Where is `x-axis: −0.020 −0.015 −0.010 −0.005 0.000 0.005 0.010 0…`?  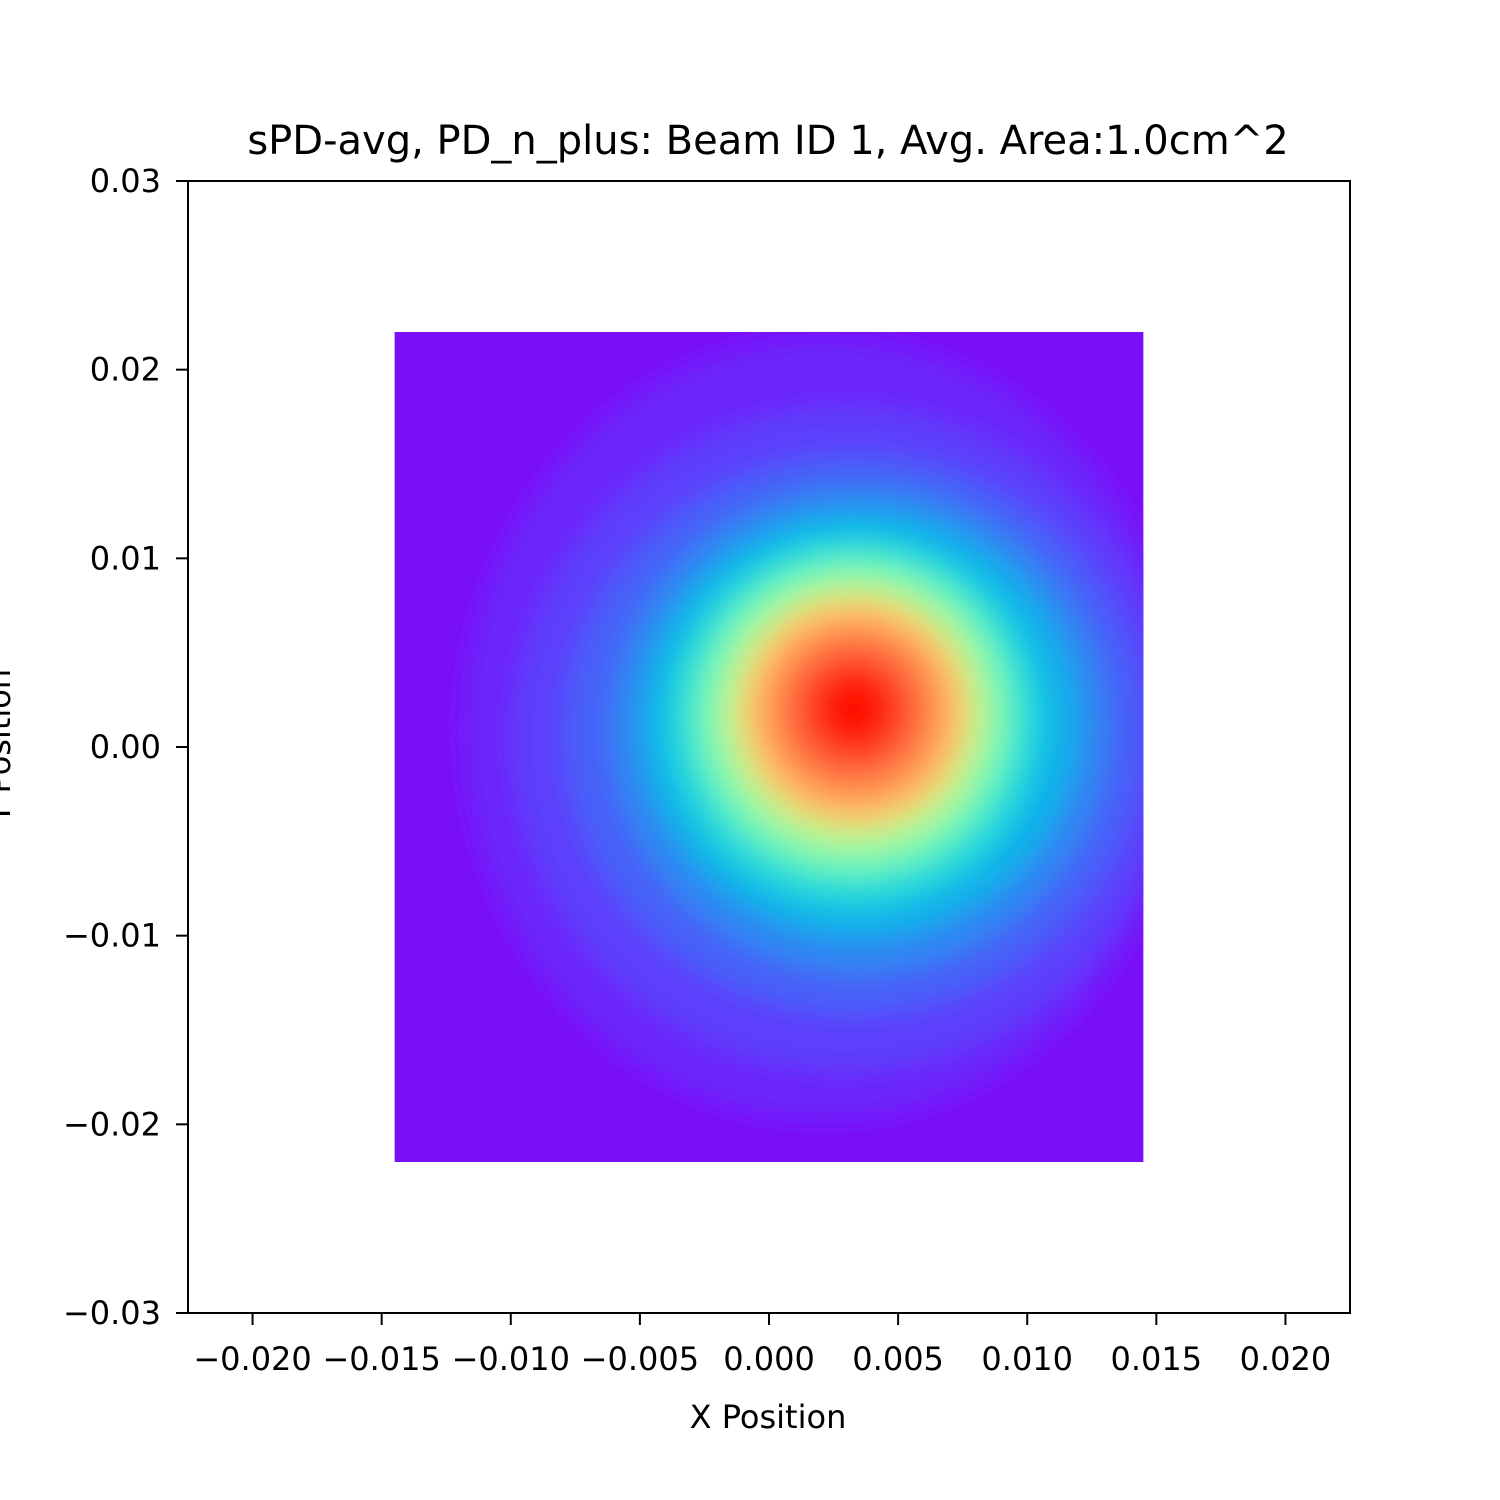 x-axis: −0.020 −0.015 −0.010 −0.005 0.000 0.005 0.010 0… is located at coordinates (762, 1345).